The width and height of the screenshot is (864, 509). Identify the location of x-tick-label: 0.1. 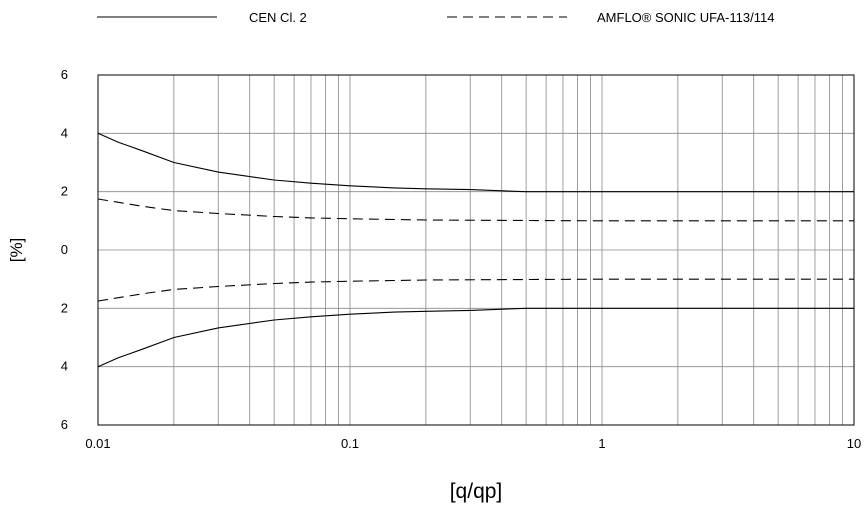
(350, 443).